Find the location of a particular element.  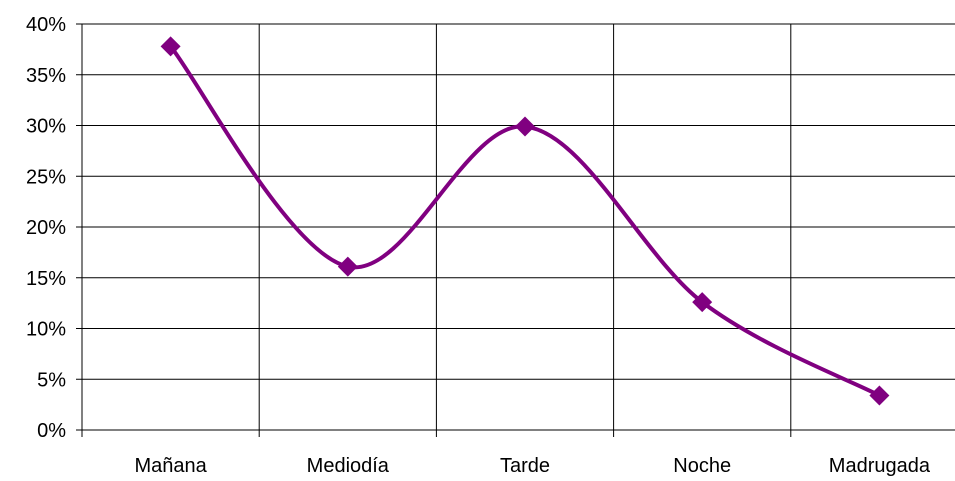

y-tick-label: 40% is located at coordinates (46, 25).